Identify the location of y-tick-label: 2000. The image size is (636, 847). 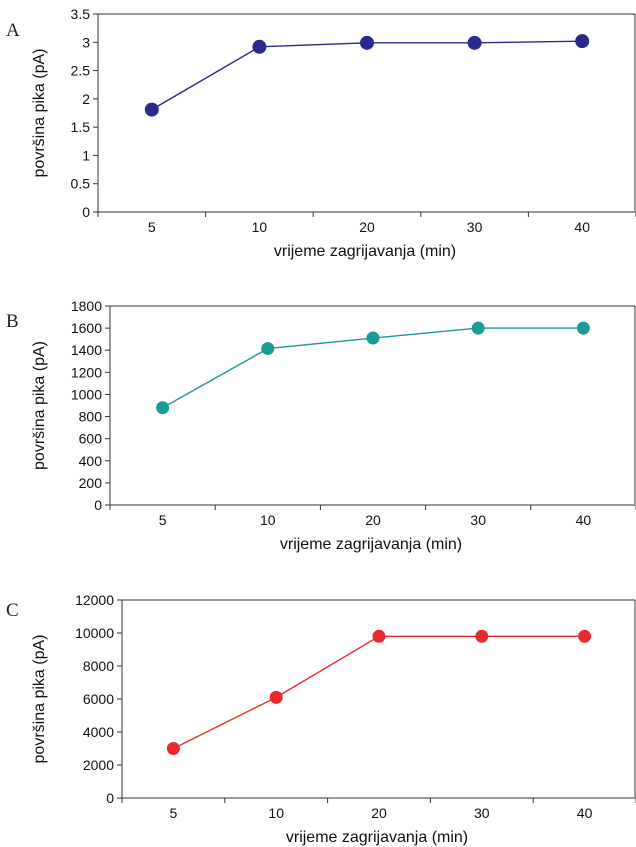
(98, 765).